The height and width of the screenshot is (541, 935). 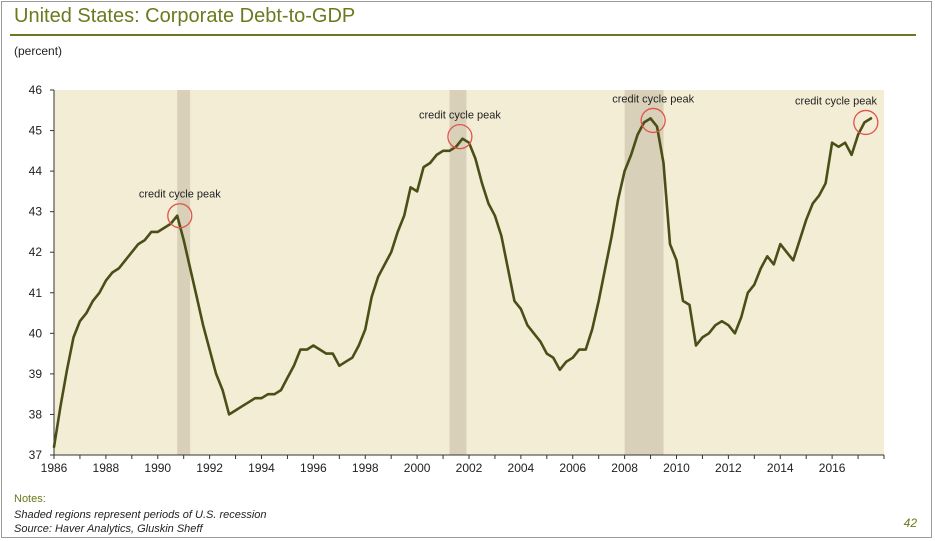 I want to click on page-number: 42, so click(x=910, y=523).